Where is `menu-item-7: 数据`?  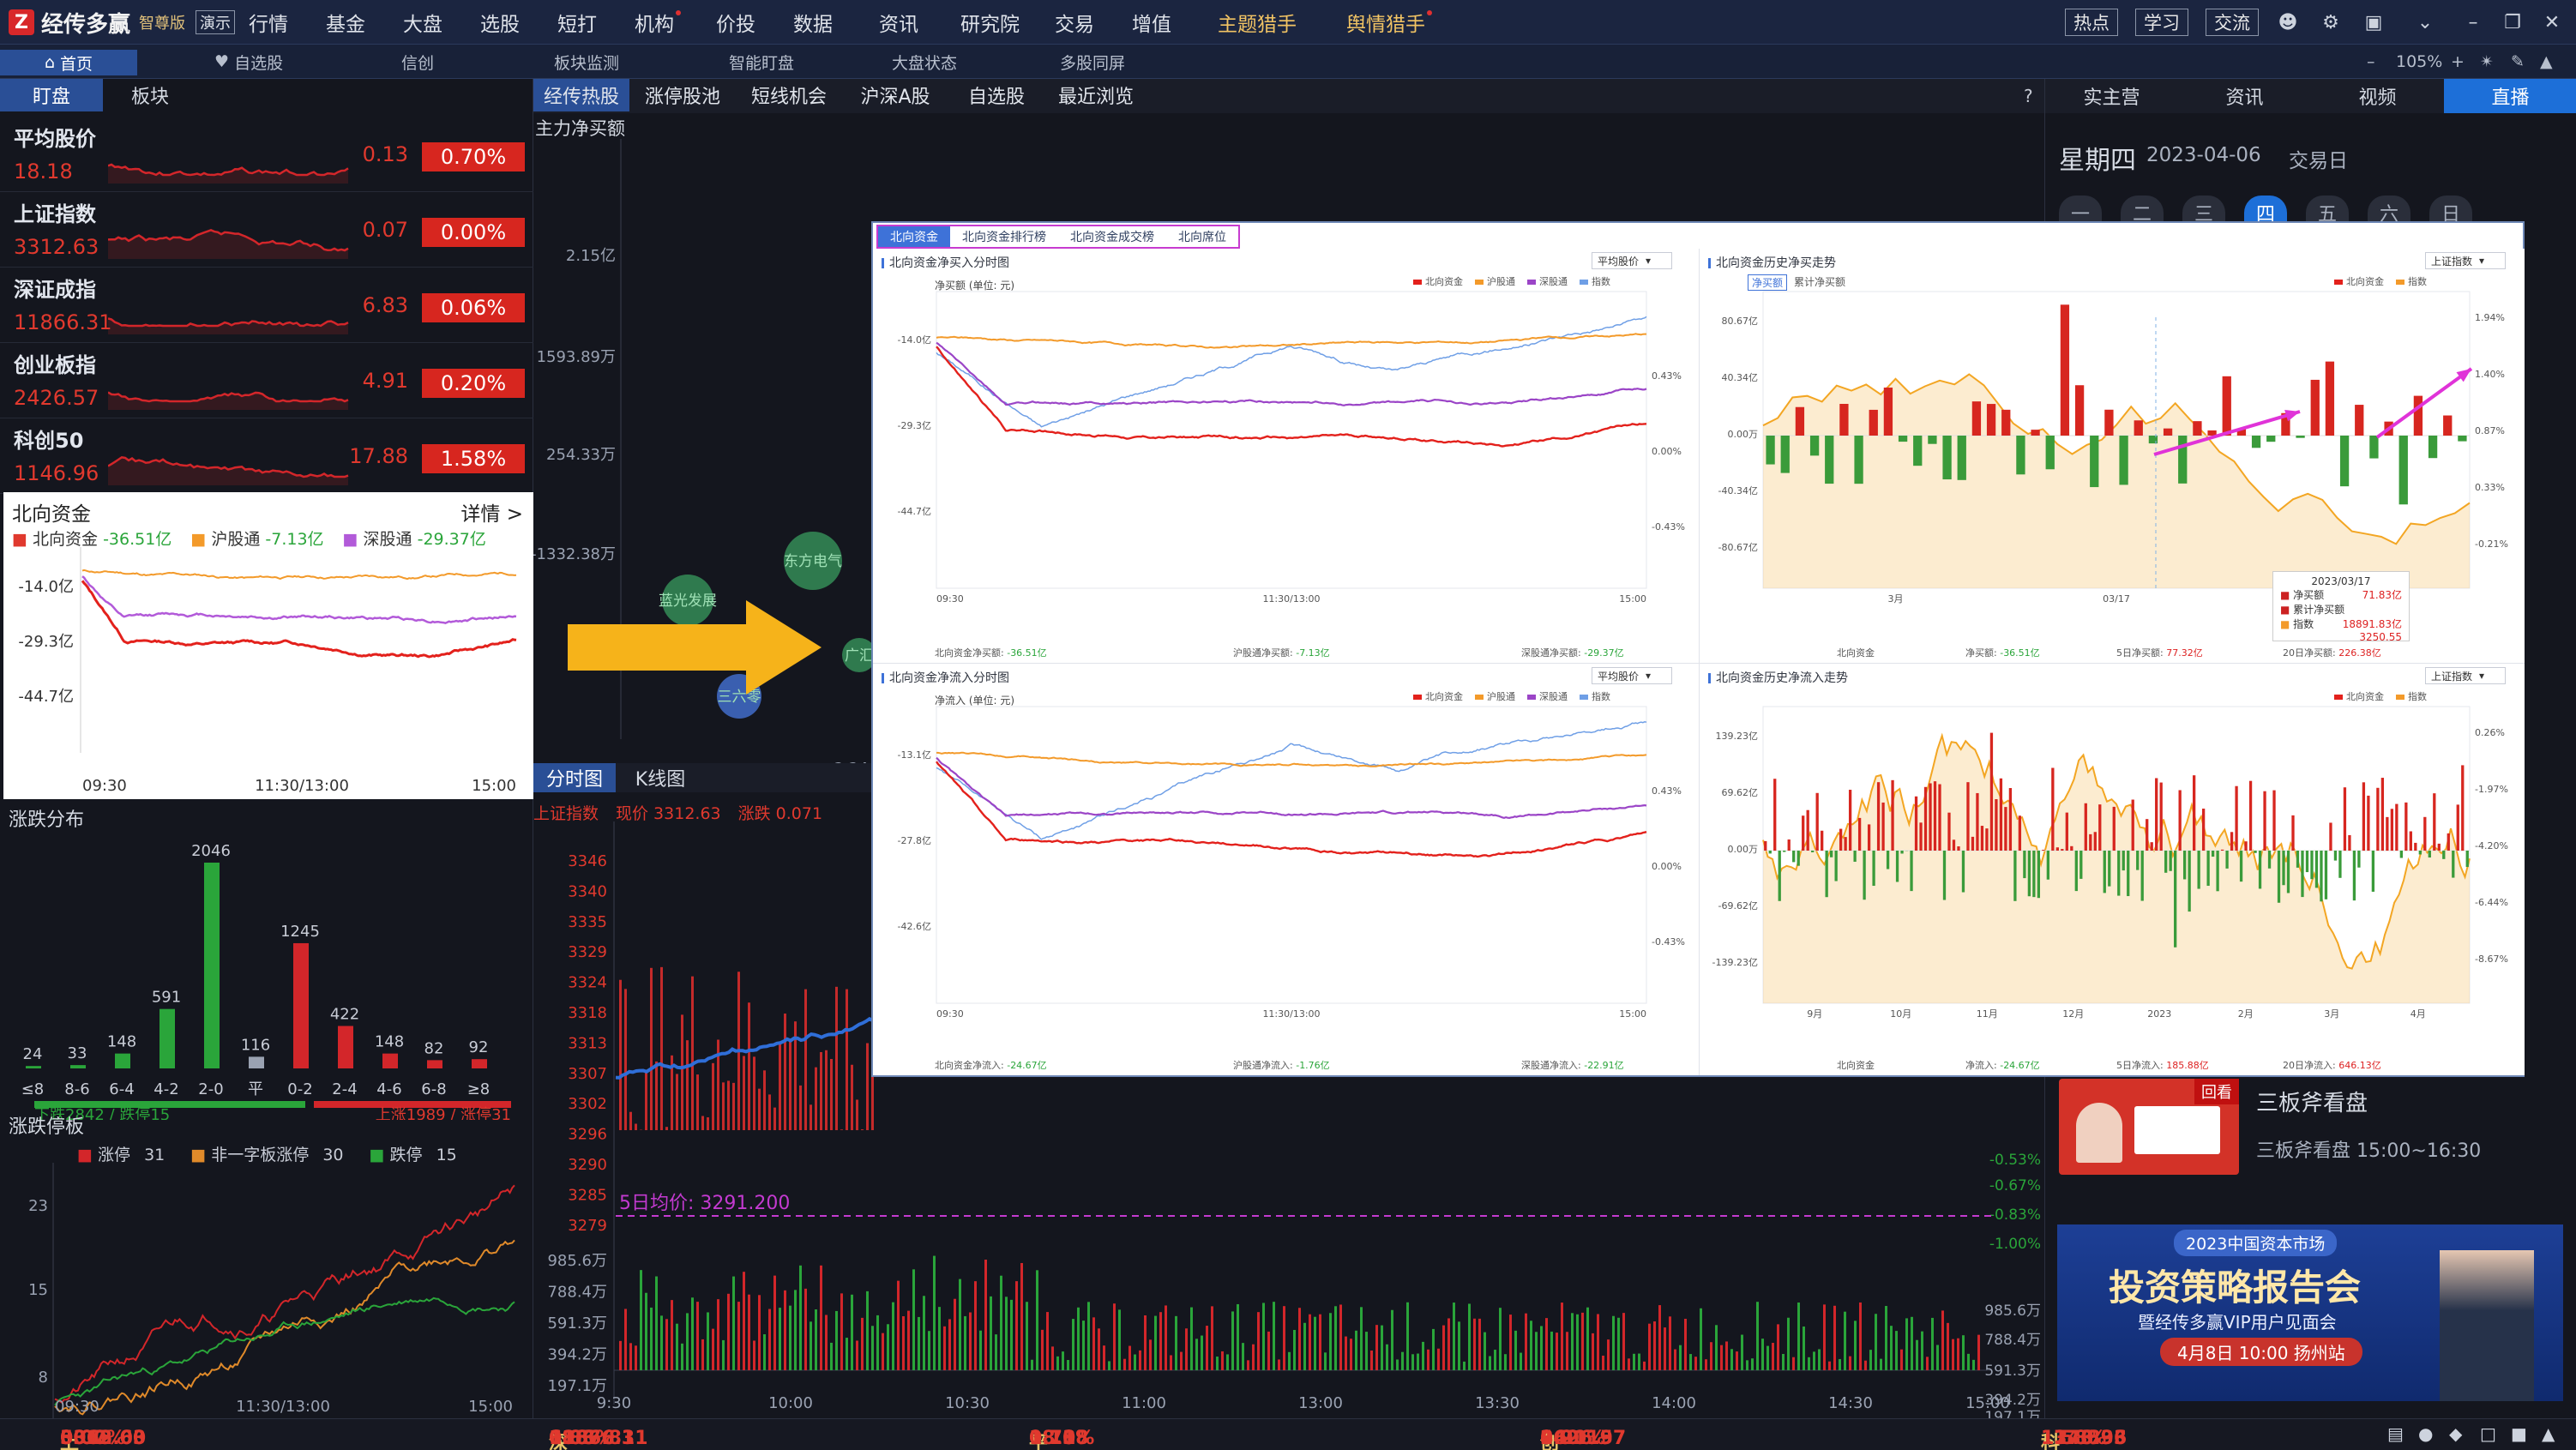 menu-item-7: 数据 is located at coordinates (813, 25).